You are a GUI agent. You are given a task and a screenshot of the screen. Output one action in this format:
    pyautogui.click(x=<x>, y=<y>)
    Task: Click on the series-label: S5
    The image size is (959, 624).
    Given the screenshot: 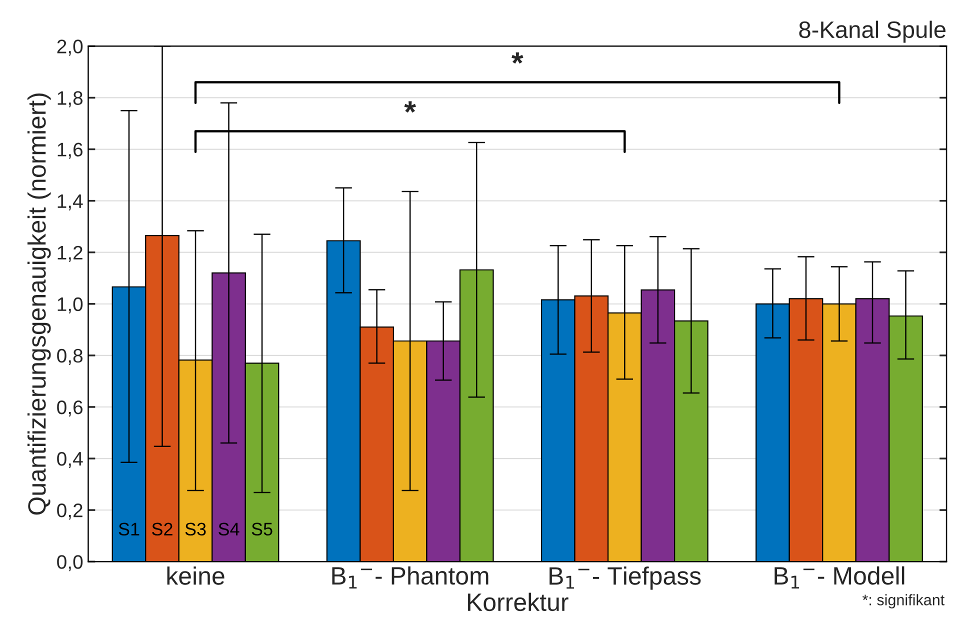 What is the action you would take?
    pyautogui.click(x=262, y=529)
    